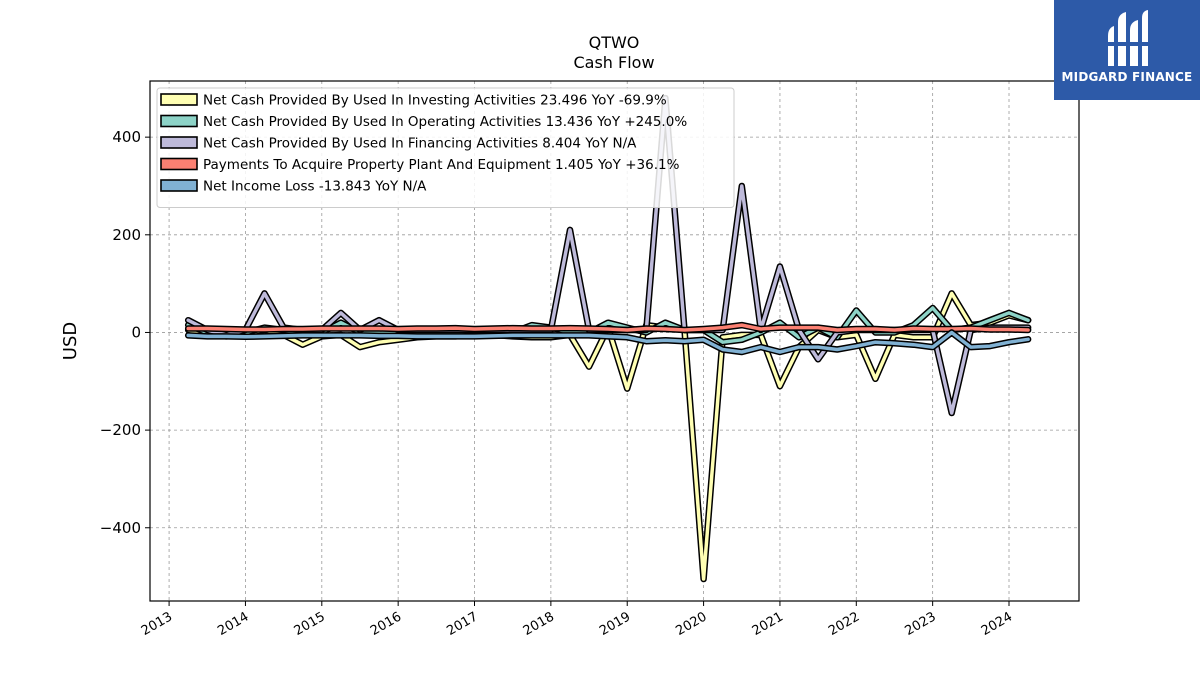 This screenshot has width=1200, height=675. What do you see at coordinates (844, 624) in the screenshot?
I see `x-tick-label: 2022` at bounding box center [844, 624].